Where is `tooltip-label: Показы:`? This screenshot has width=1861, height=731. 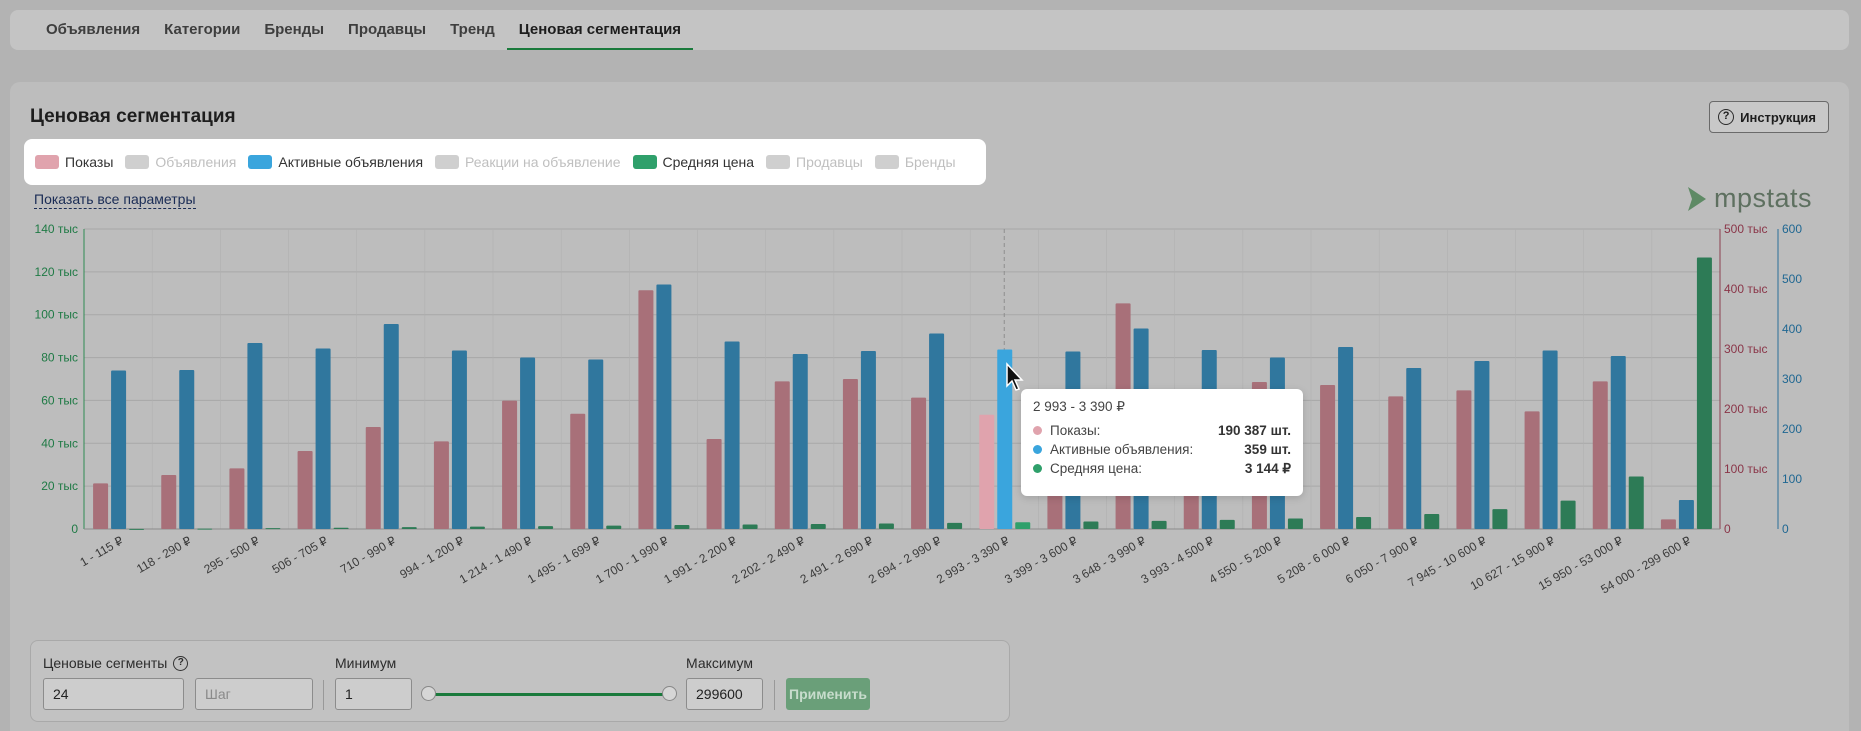 tooltip-label: Показы: is located at coordinates (1075, 430).